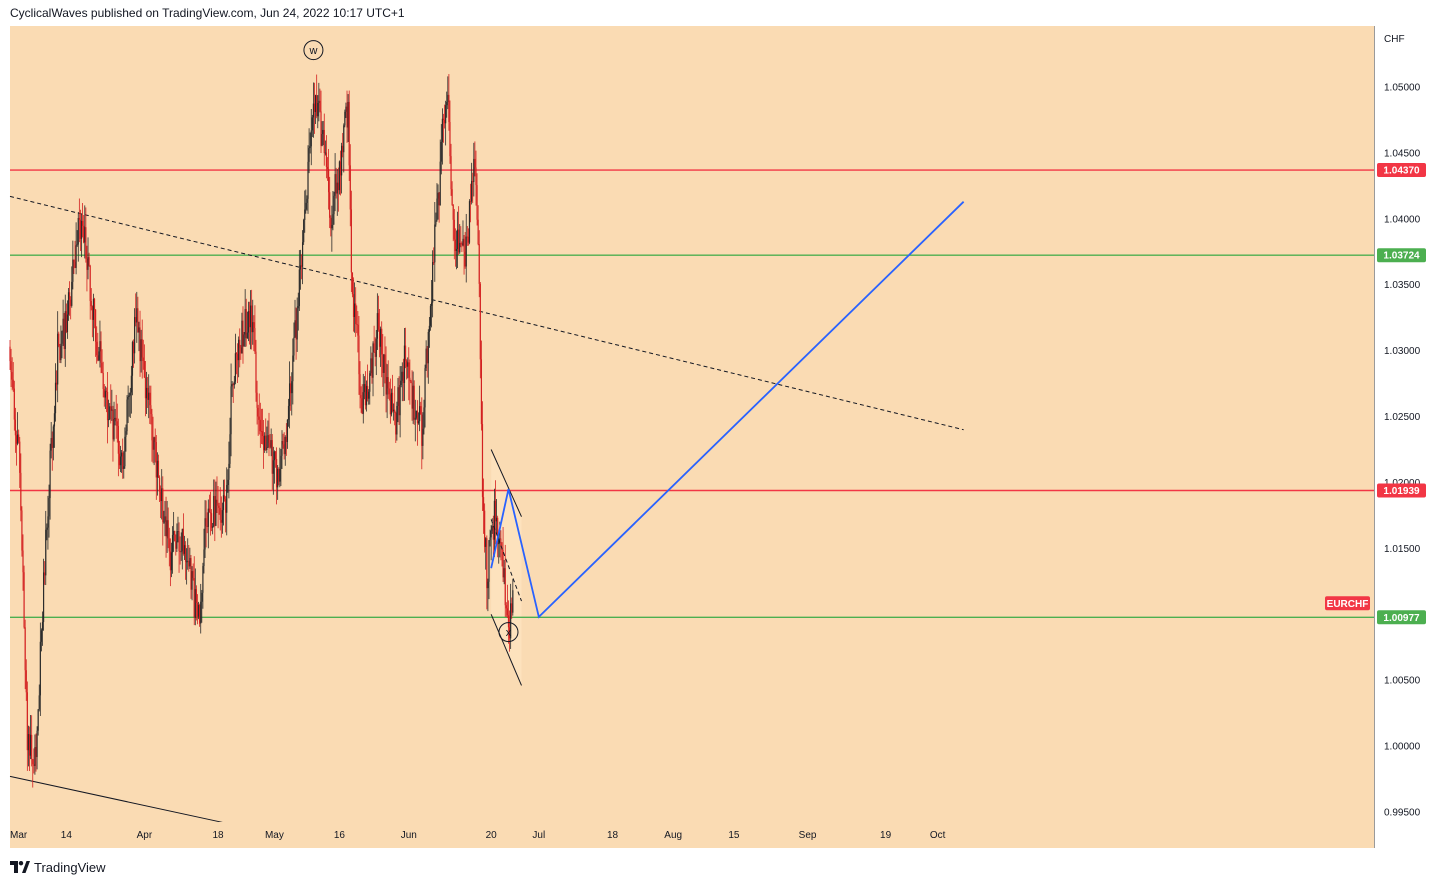 Image resolution: width=1440 pixels, height=884 pixels. I want to click on time-tick-label: 15, so click(734, 835).